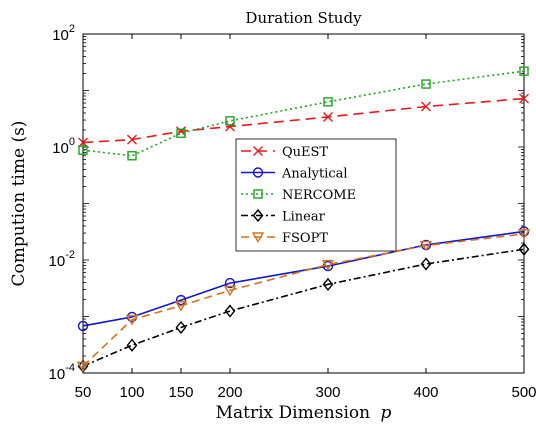 The width and height of the screenshot is (536, 427). What do you see at coordinates (327, 392) in the screenshot?
I see `x-tick-label: 300` at bounding box center [327, 392].